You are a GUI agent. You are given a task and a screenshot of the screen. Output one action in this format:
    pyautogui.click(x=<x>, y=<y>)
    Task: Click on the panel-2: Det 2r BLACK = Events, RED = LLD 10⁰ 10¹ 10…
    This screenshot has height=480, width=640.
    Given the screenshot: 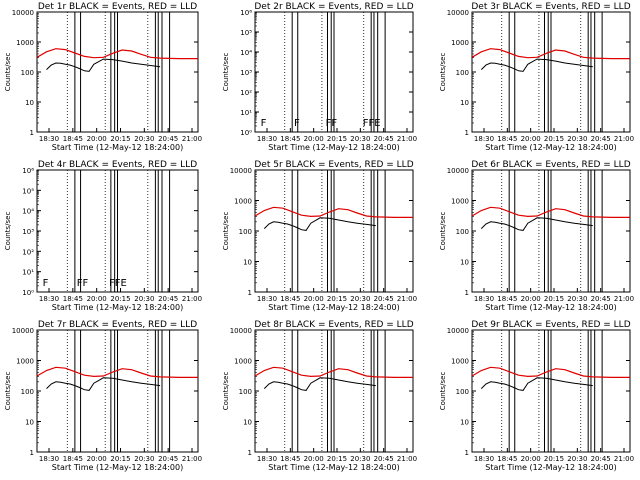 What is the action you would take?
    pyautogui.click(x=319, y=77)
    